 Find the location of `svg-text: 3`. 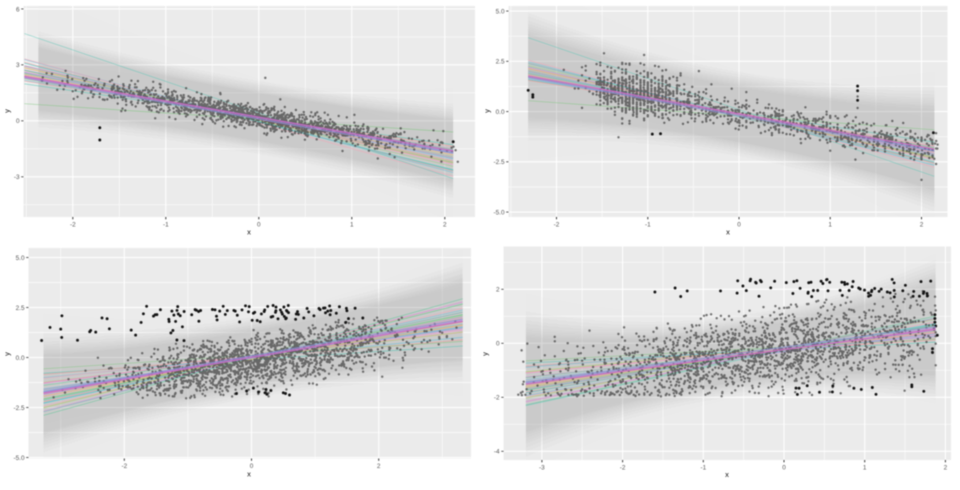

svg-text: 3 is located at coordinates (18, 65).